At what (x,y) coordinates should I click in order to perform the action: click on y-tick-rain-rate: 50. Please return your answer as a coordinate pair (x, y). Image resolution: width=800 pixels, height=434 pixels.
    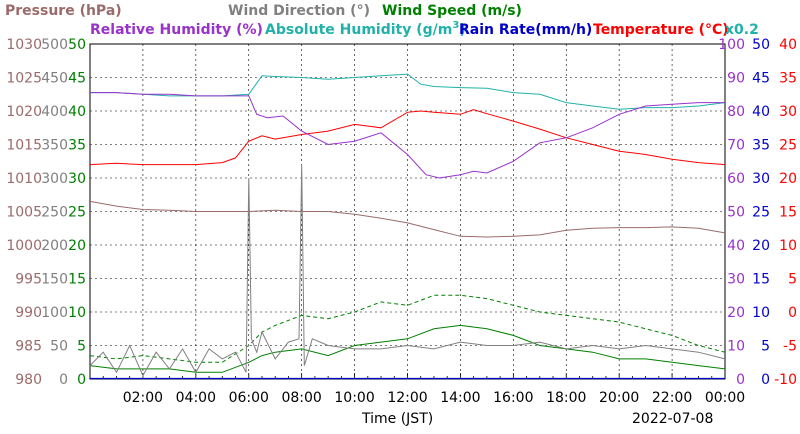
    Looking at the image, I should click on (761, 45).